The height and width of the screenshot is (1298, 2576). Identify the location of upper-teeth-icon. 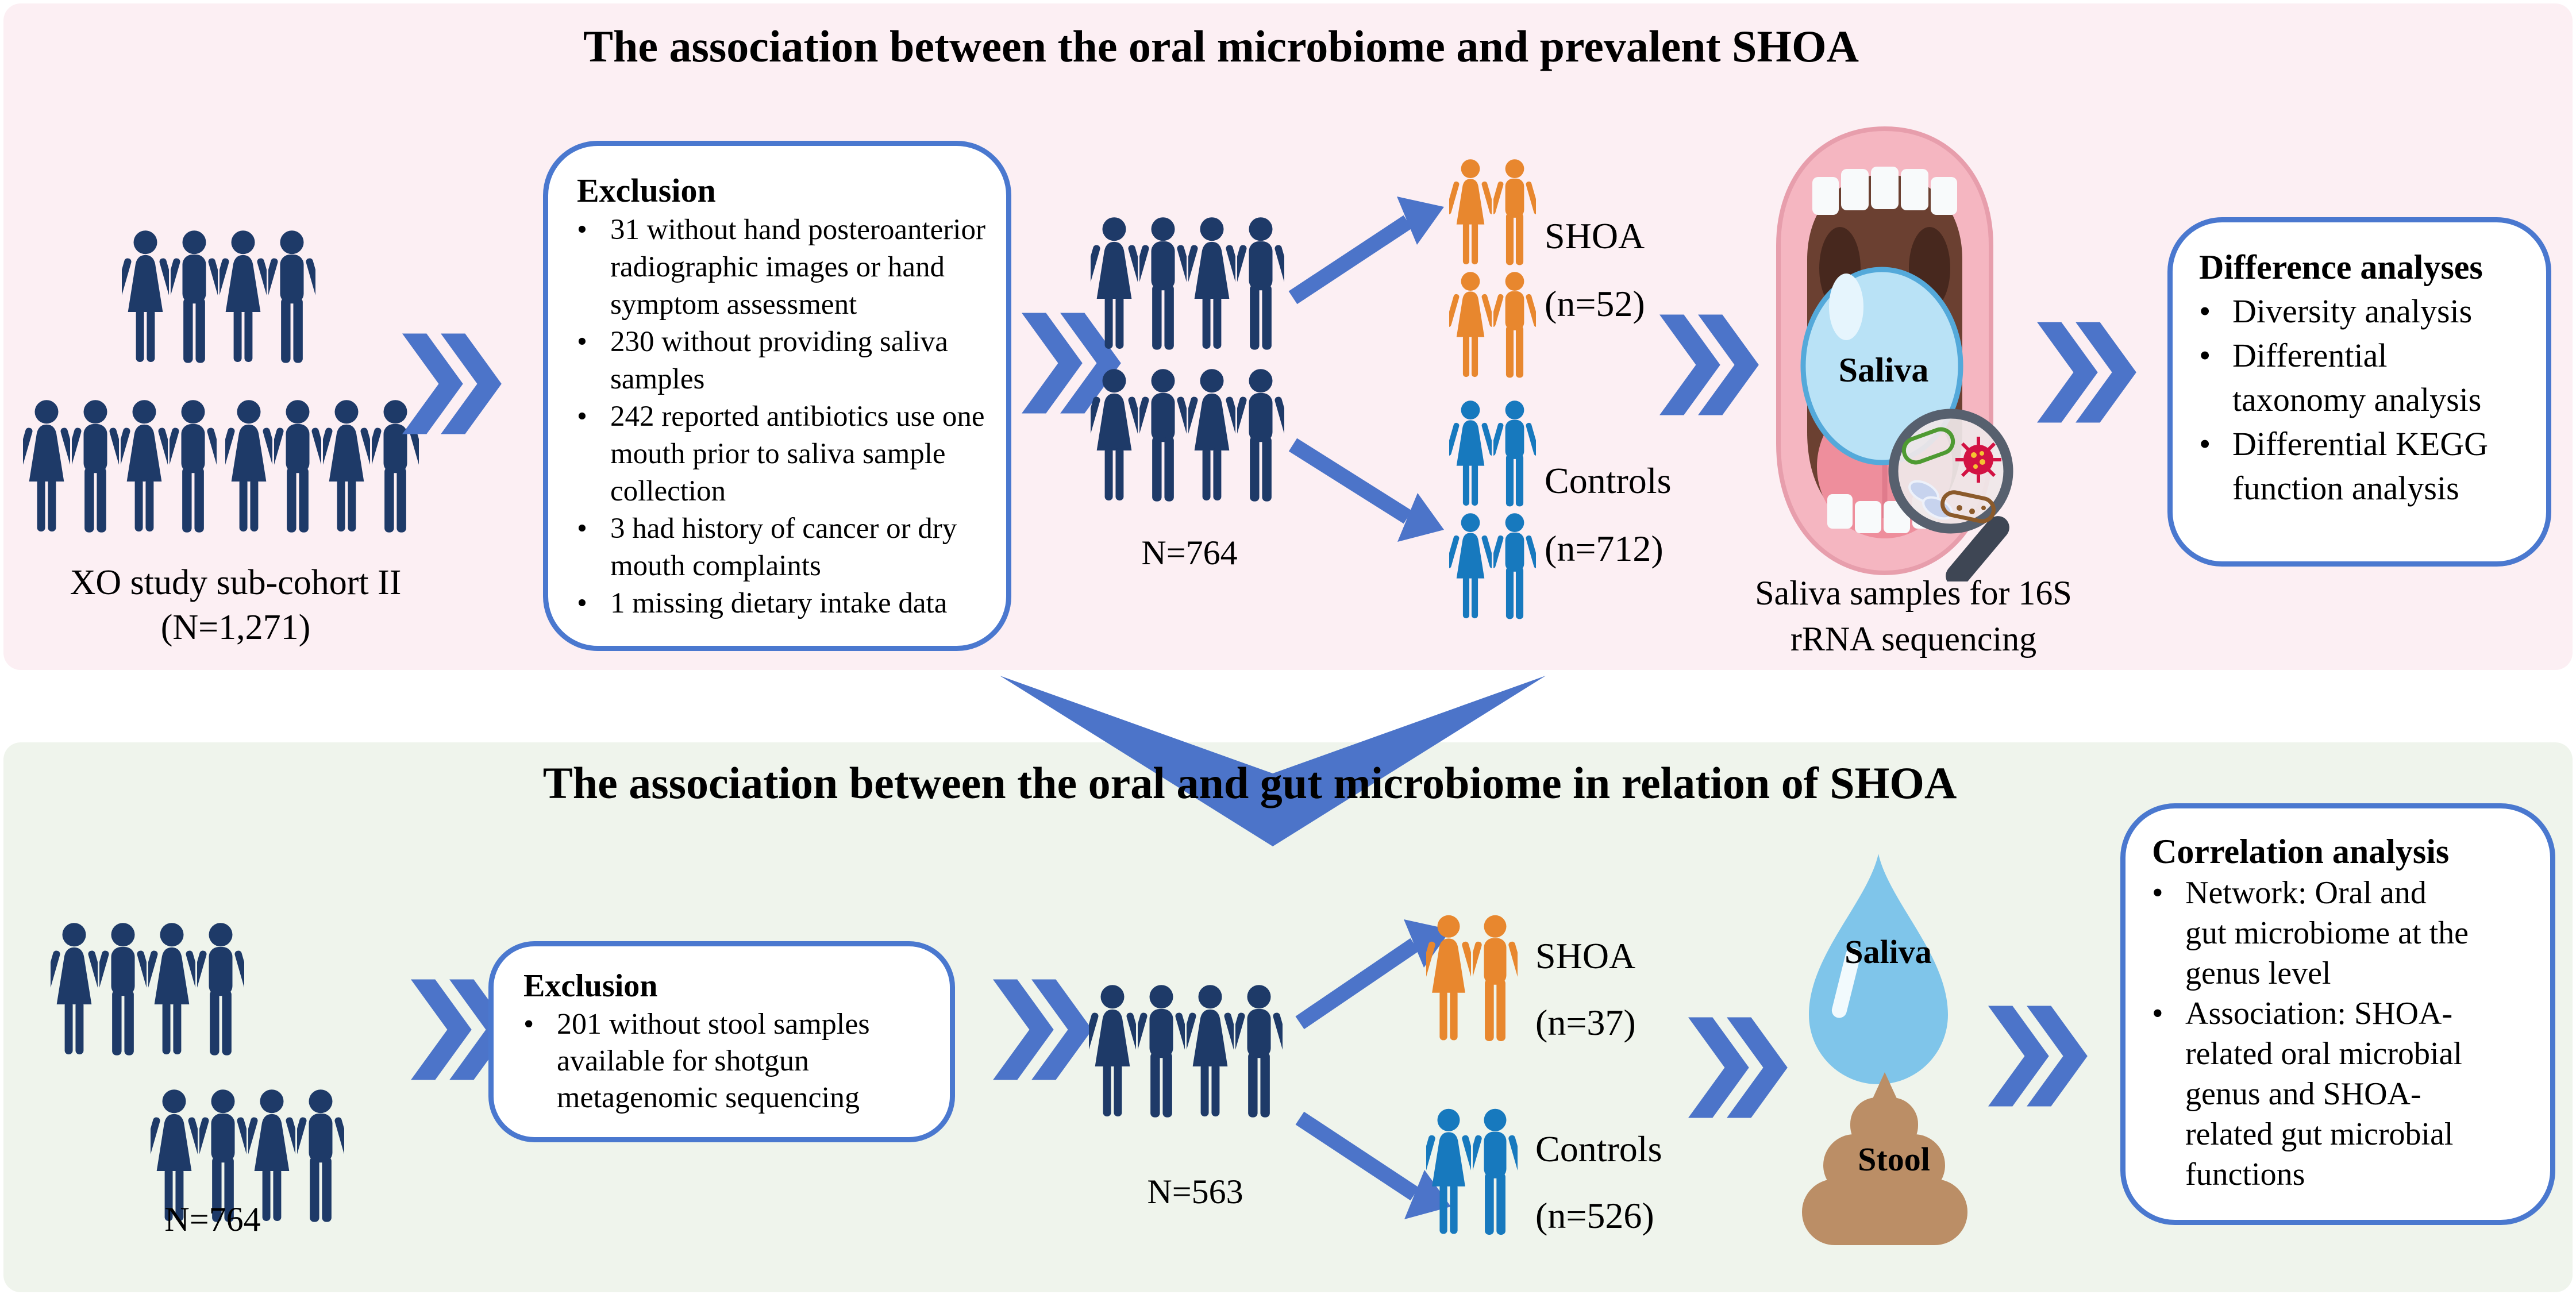
(1884, 191).